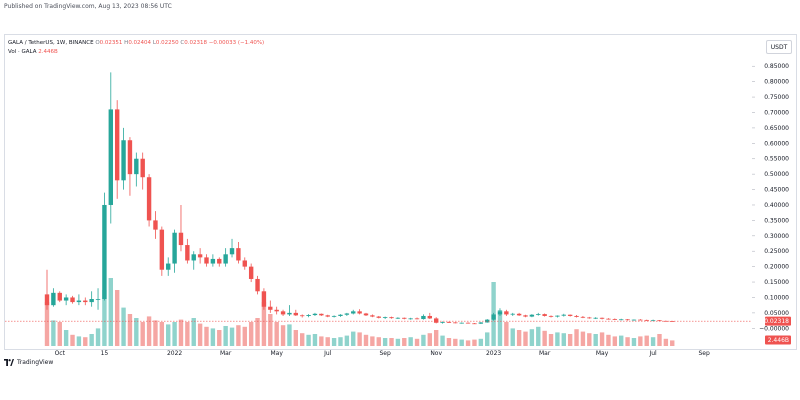 Image resolution: width=800 pixels, height=400 pixels. What do you see at coordinates (105, 353) in the screenshot?
I see `time-axis-label: 15` at bounding box center [105, 353].